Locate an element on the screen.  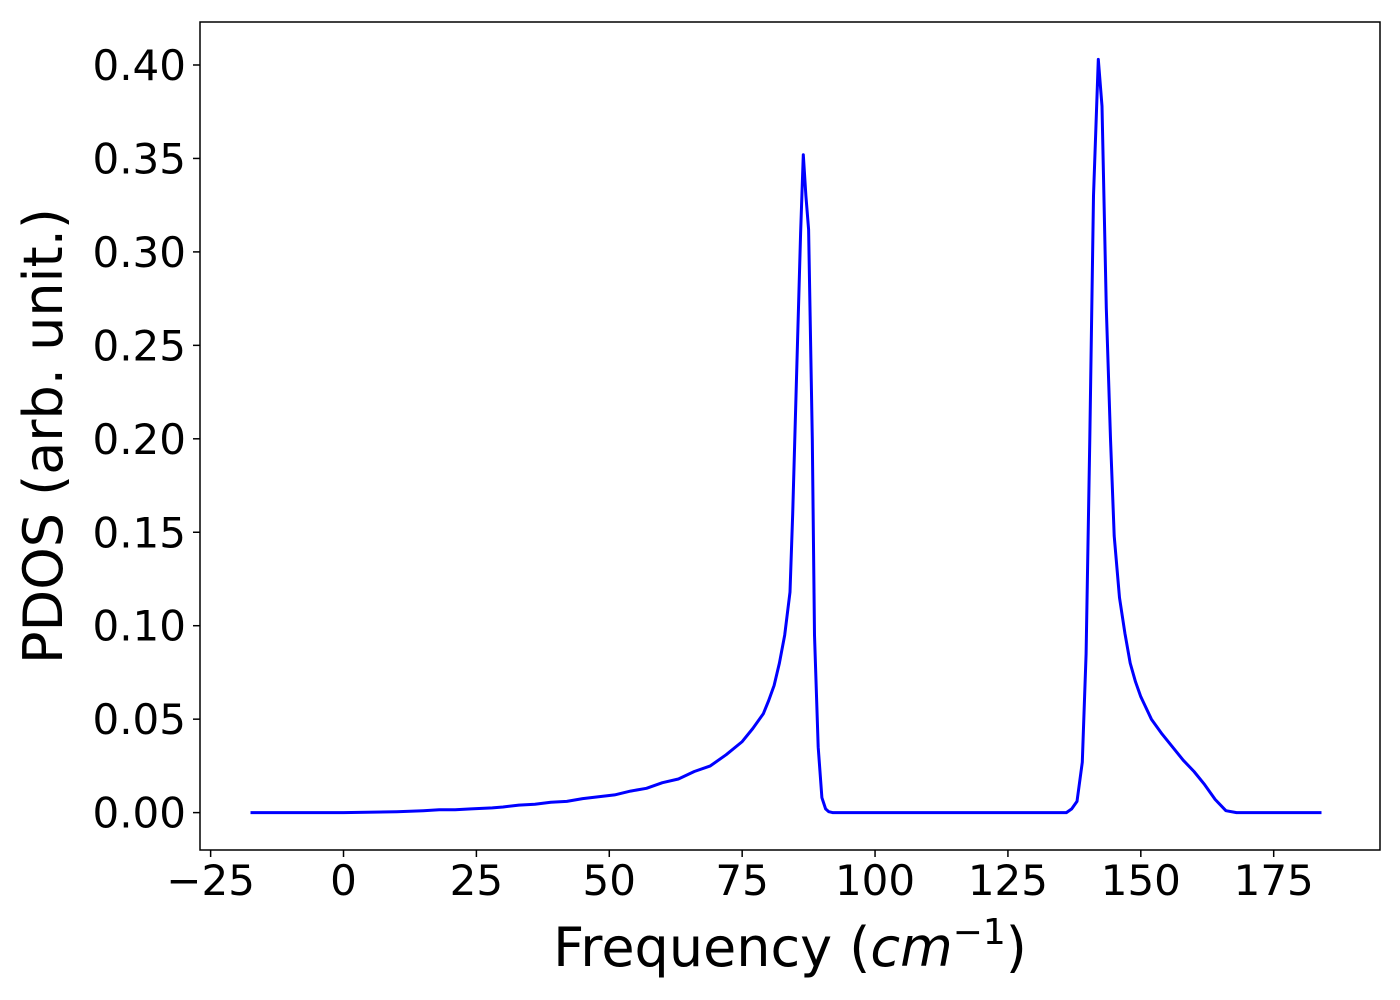
x-axis-title-text: Frequency ( is located at coordinates (711, 947).